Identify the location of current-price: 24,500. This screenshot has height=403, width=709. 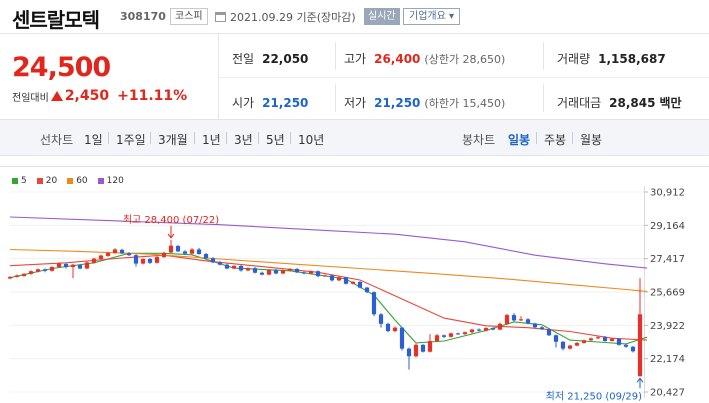
(61, 67).